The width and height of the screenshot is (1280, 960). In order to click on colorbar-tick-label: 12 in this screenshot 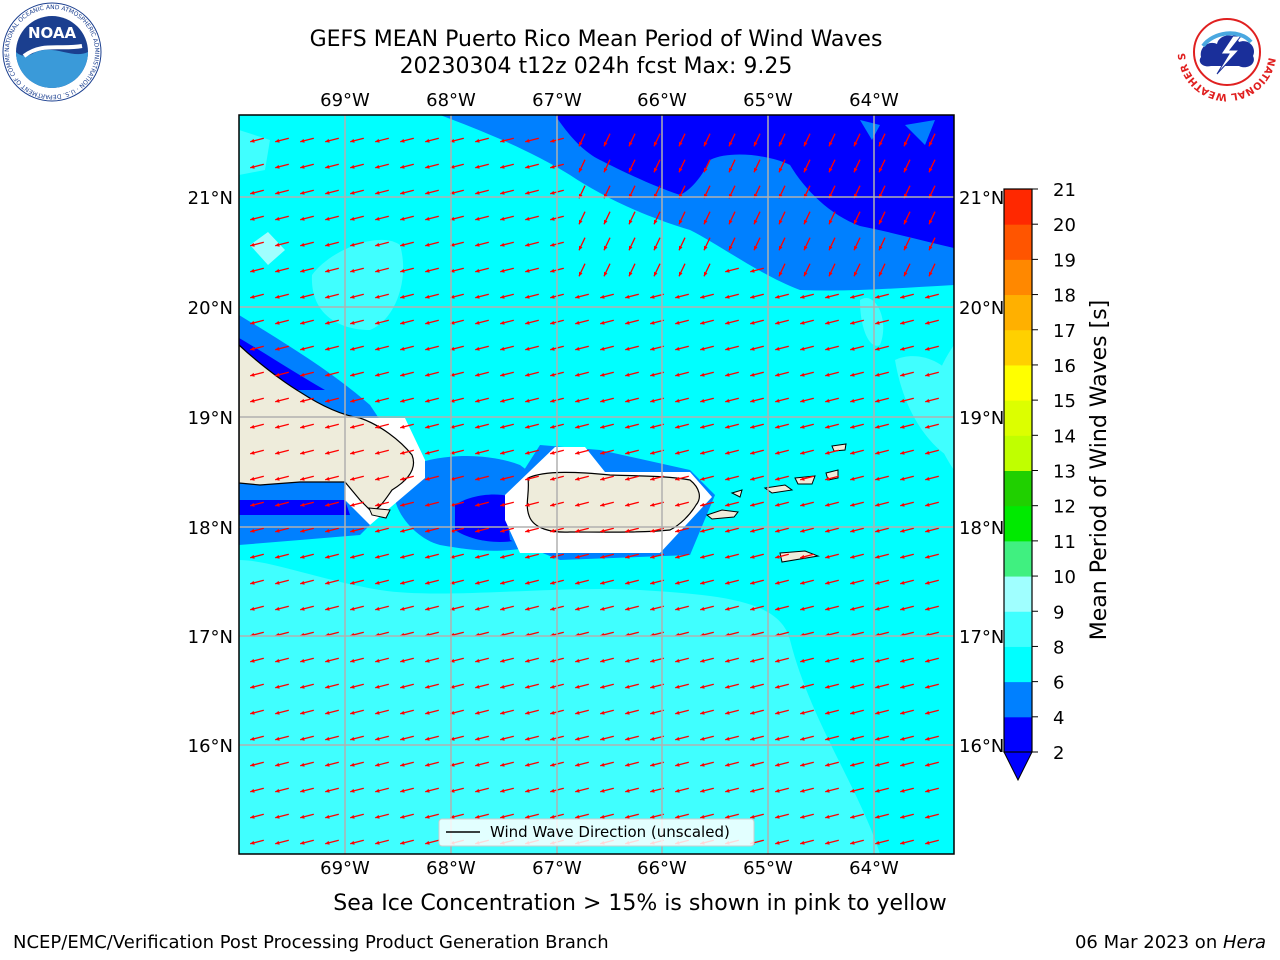, I will do `click(1064, 507)`.